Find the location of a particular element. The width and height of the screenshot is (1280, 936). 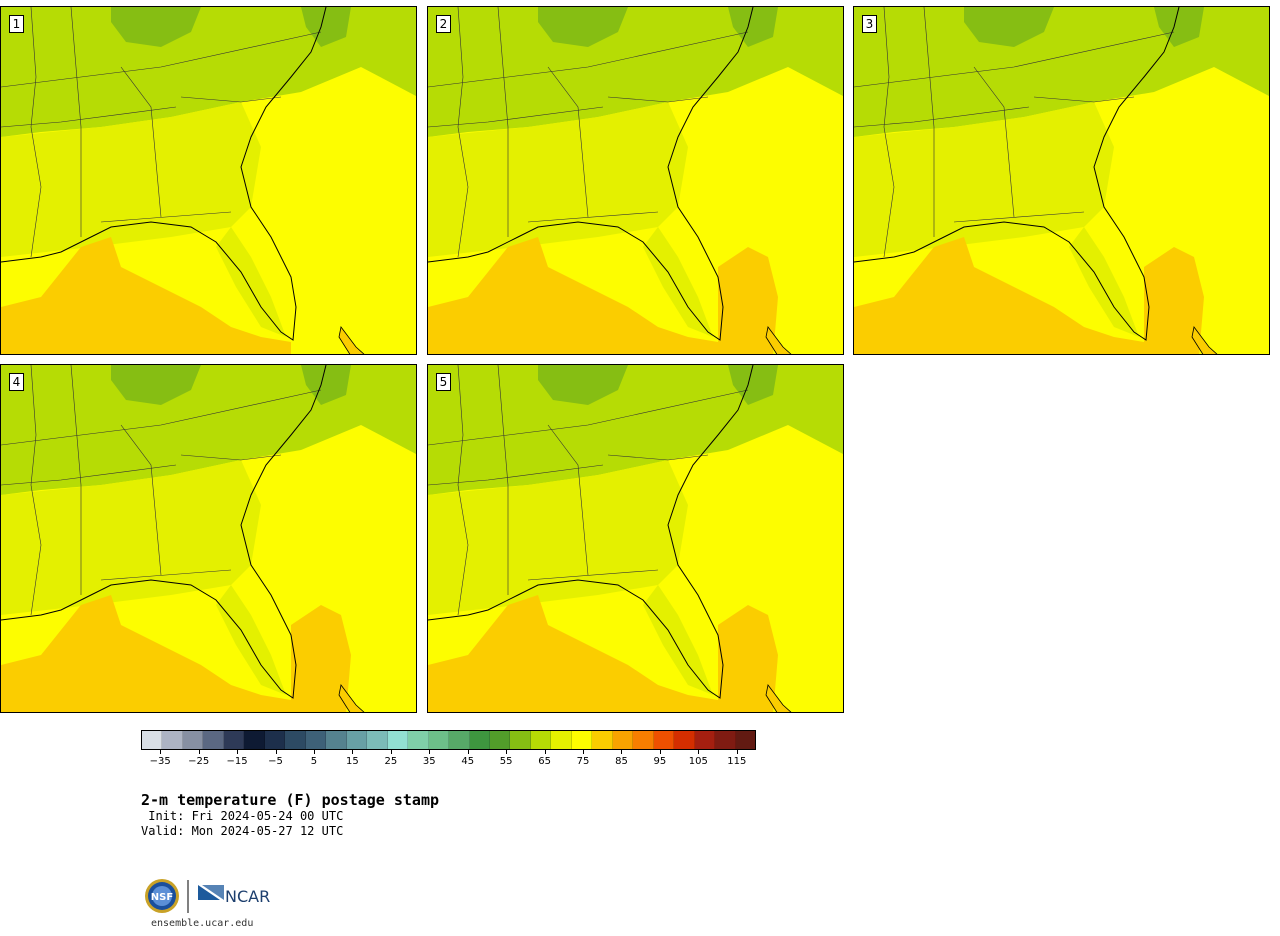

logos: NSF NCAR is located at coordinates (209, 900).